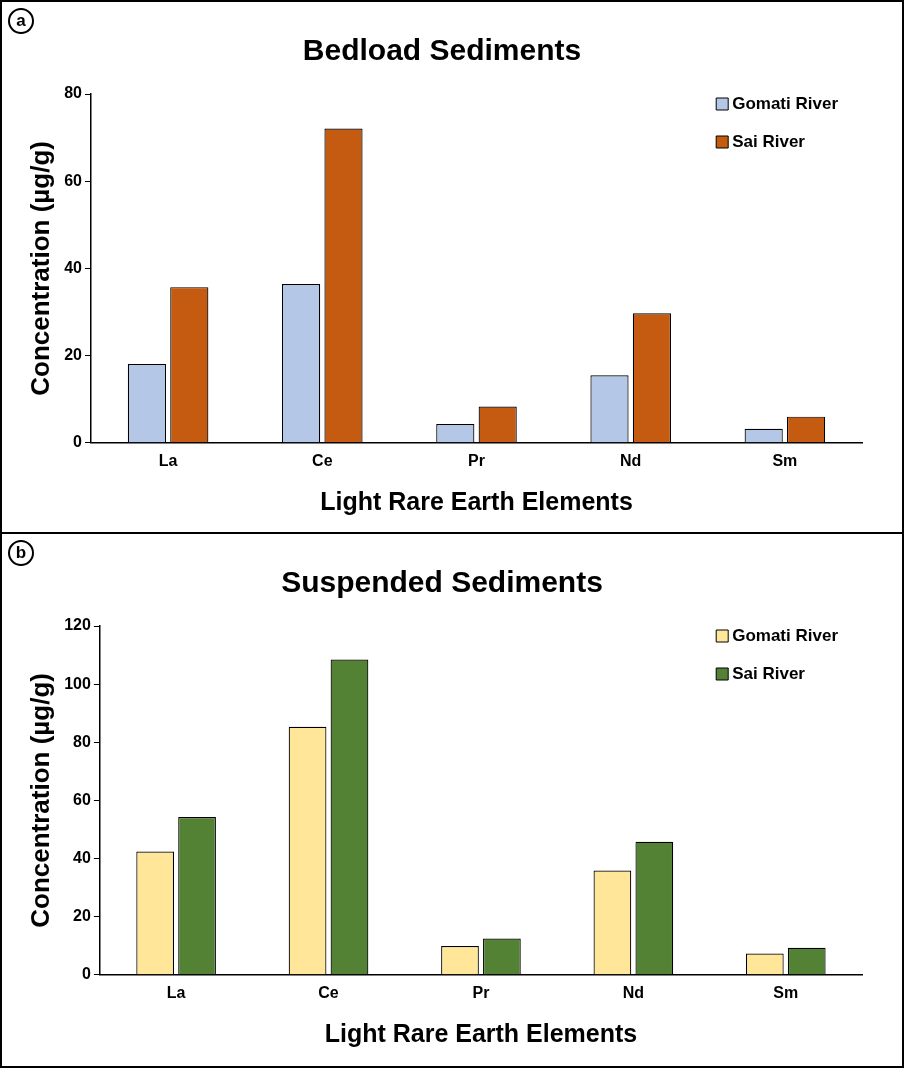 The image size is (908, 1077). What do you see at coordinates (77, 683) in the screenshot?
I see `y-tick-label: 100` at bounding box center [77, 683].